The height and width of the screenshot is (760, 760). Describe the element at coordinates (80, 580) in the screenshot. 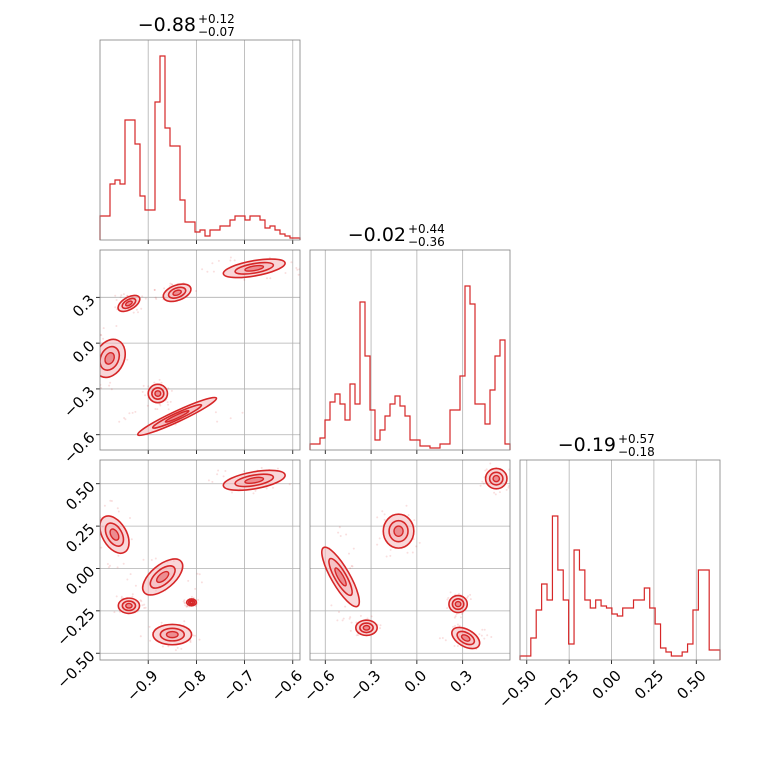

I see `y-tick-label: 0.00` at that location.